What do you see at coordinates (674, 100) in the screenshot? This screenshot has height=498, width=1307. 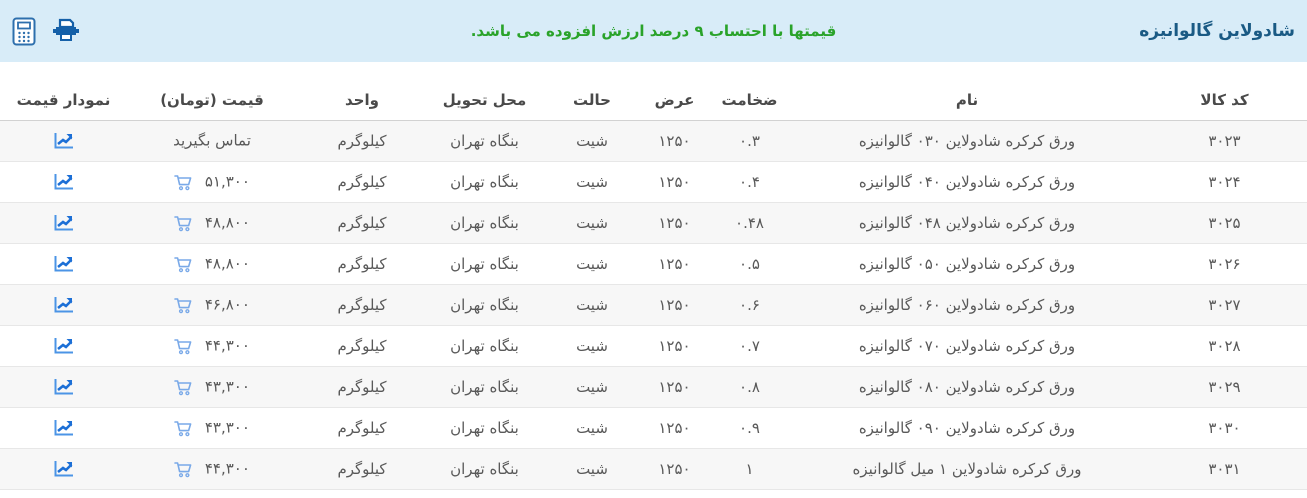 I see `col-header-width: عرض` at bounding box center [674, 100].